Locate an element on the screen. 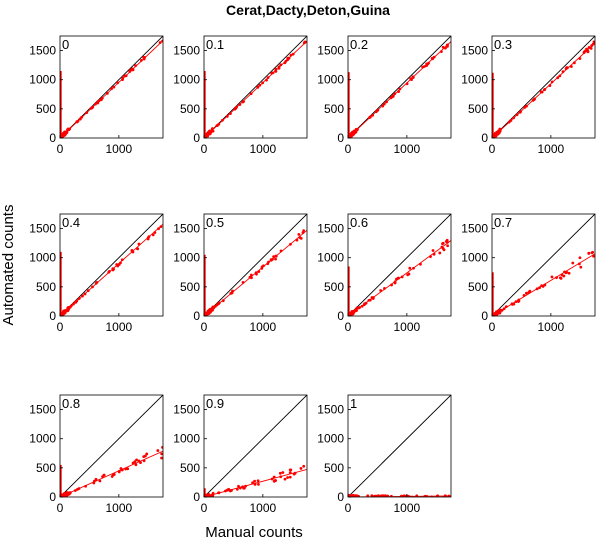  panel-0.5: 0 500 1000 1500 0 1000 0.5 is located at coordinates (240, 273).